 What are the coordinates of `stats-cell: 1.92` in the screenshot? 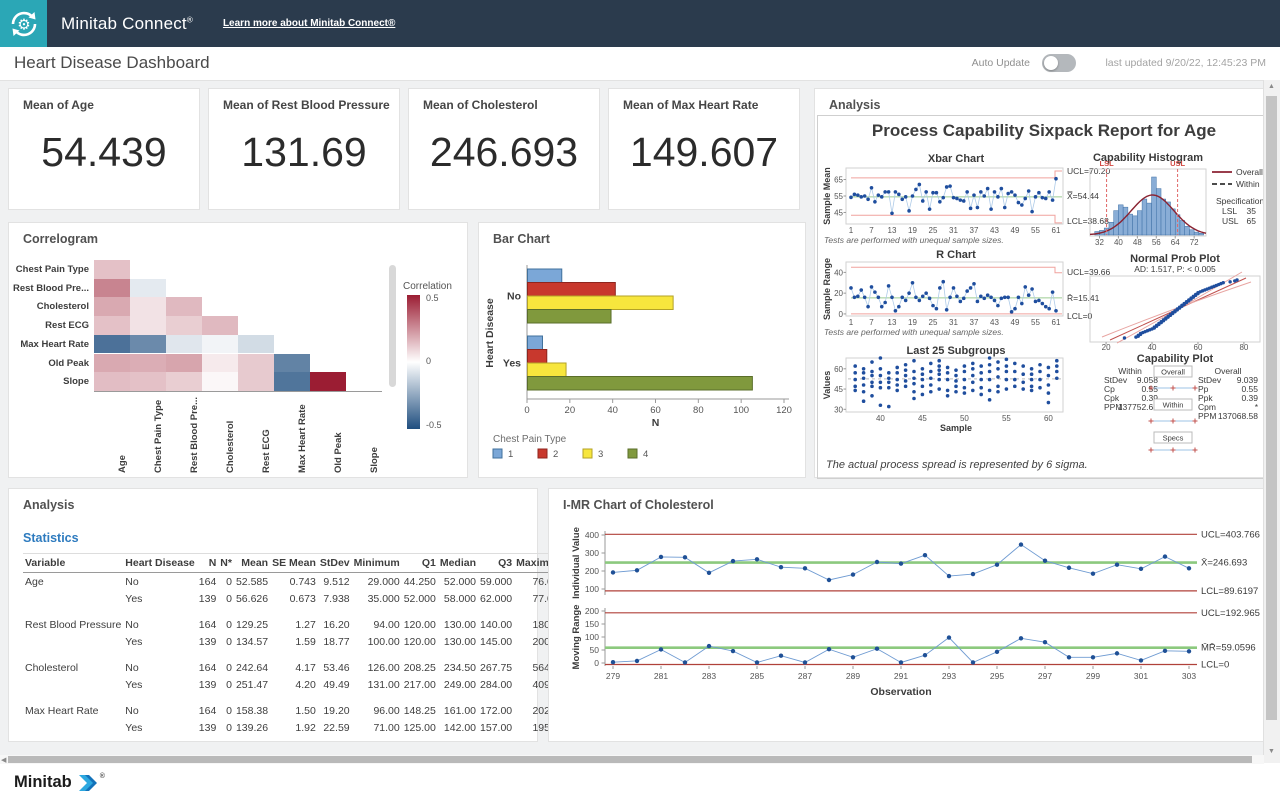 It's located at (305, 727).